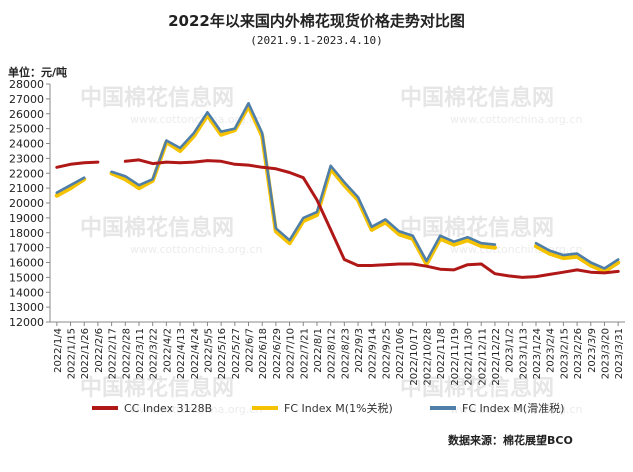 The image size is (633, 472). What do you see at coordinates (441, 353) in the screenshot?
I see `x-tick-label: 2022/11/8` at bounding box center [441, 353].